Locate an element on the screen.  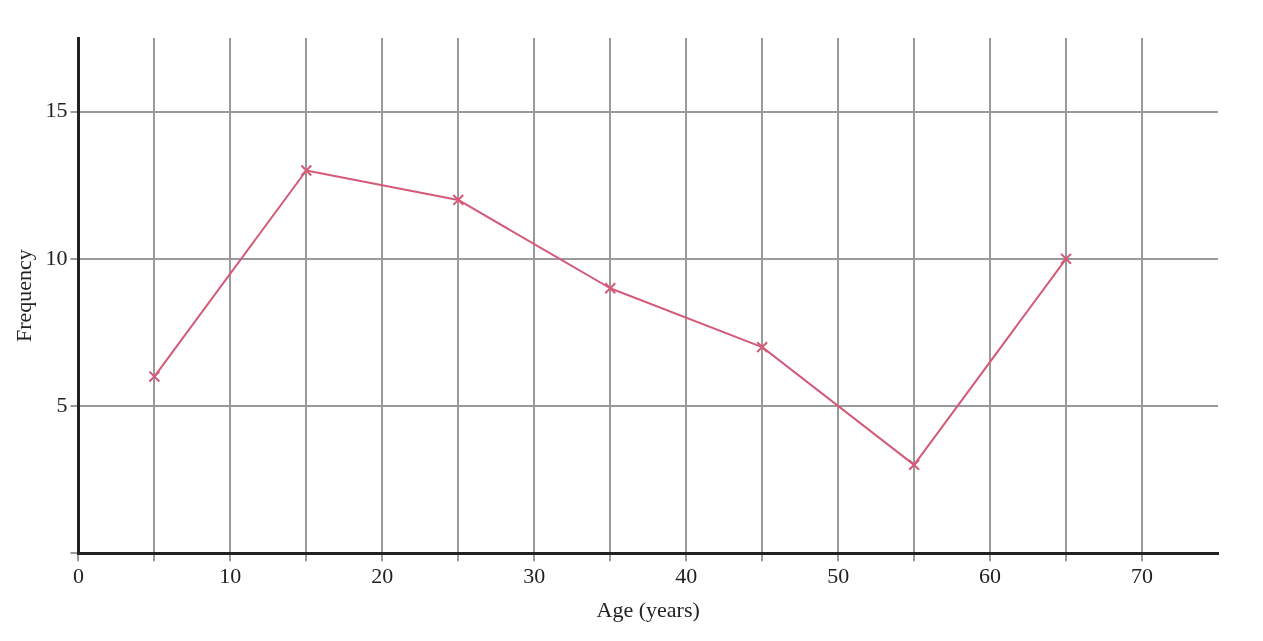
x-tick-label: 40 is located at coordinates (686, 576).